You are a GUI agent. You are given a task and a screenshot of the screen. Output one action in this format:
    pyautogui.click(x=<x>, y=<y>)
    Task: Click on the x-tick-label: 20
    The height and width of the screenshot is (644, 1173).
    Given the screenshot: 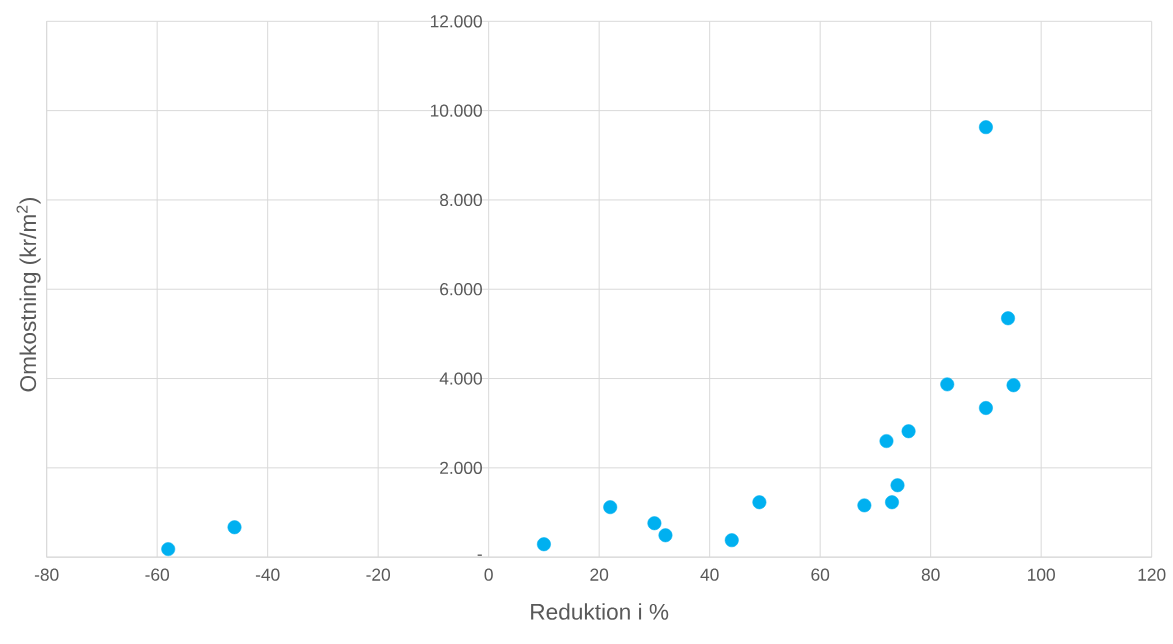 What is the action you would take?
    pyautogui.click(x=599, y=574)
    